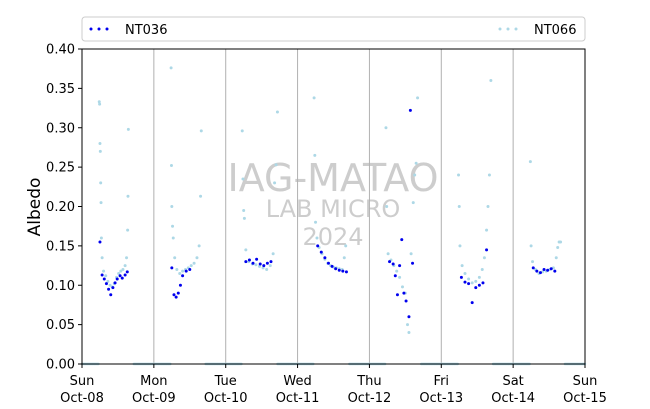  I want to click on x-tick-label-date: Oct-14, so click(513, 398).